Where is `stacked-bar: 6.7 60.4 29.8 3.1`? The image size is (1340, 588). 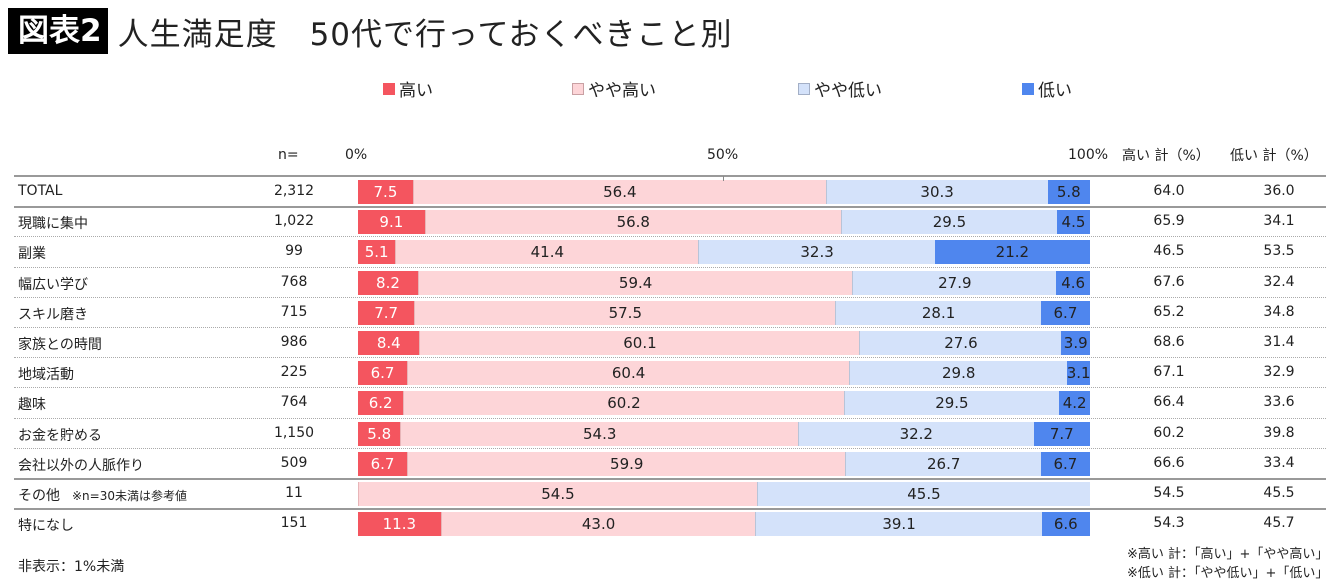 stacked-bar: 6.7 60.4 29.8 3.1 is located at coordinates (724, 373).